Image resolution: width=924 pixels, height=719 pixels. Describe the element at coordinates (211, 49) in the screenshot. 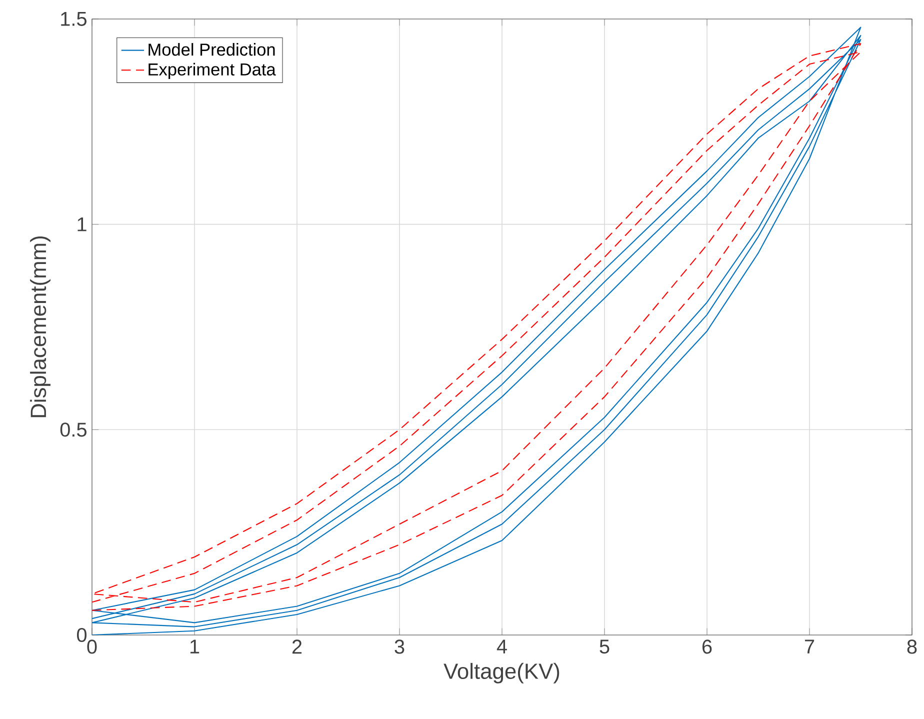

I see `legend-label: Model Prediction` at that location.